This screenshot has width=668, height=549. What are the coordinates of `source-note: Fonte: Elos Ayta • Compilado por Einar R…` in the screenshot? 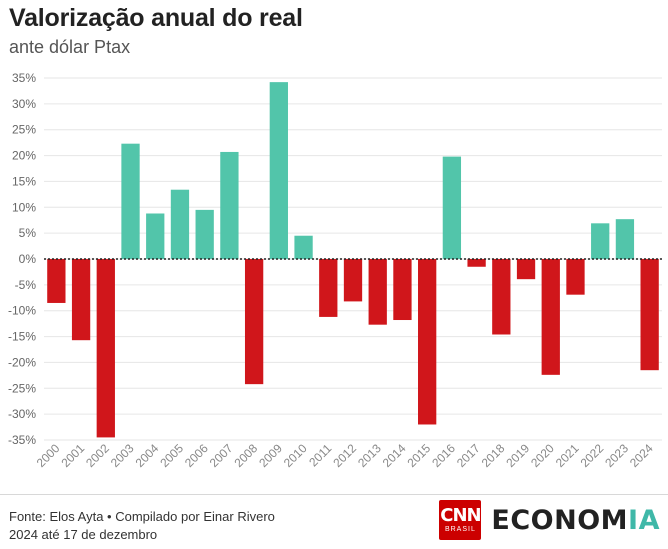 It's located at (159, 526).